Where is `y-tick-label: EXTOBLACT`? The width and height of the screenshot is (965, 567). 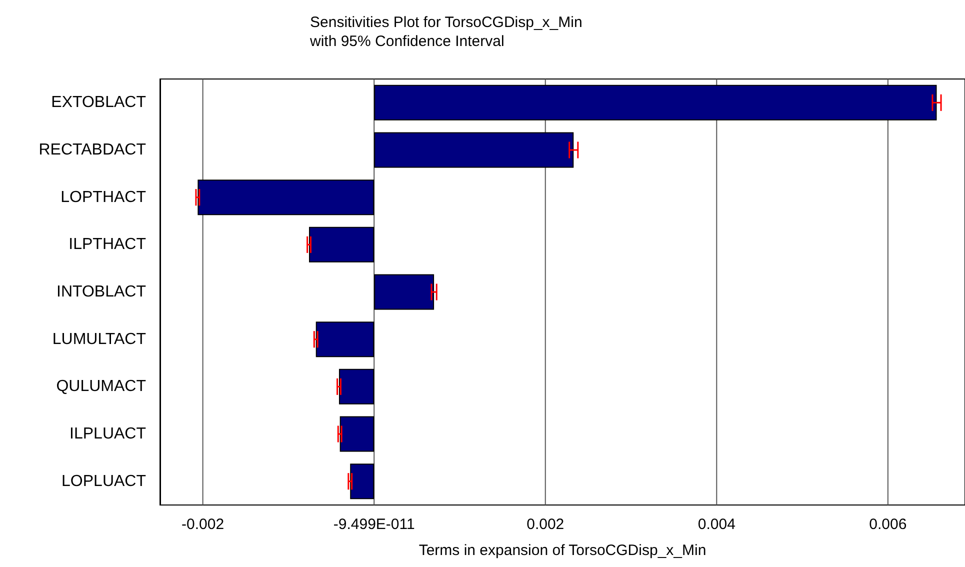
y-tick-label: EXTOBLACT is located at coordinates (98, 103).